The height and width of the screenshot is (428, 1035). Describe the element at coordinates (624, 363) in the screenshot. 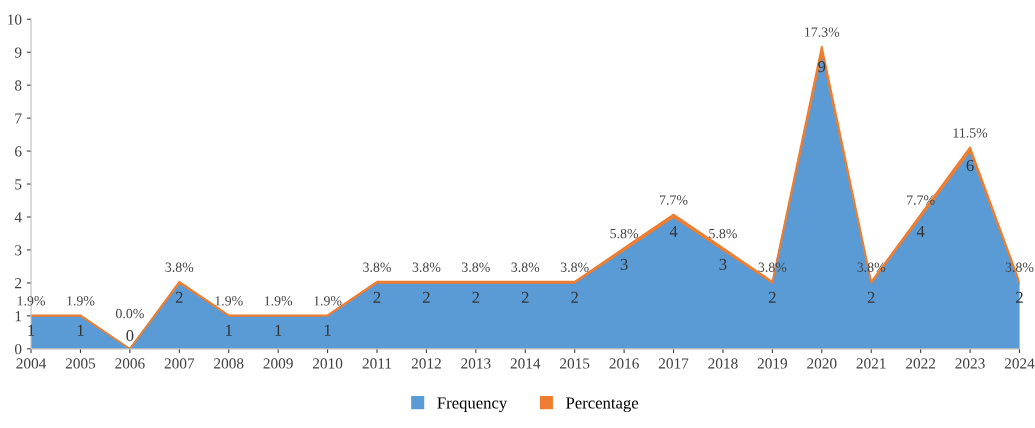

I see `x-tick-label: 2016` at that location.